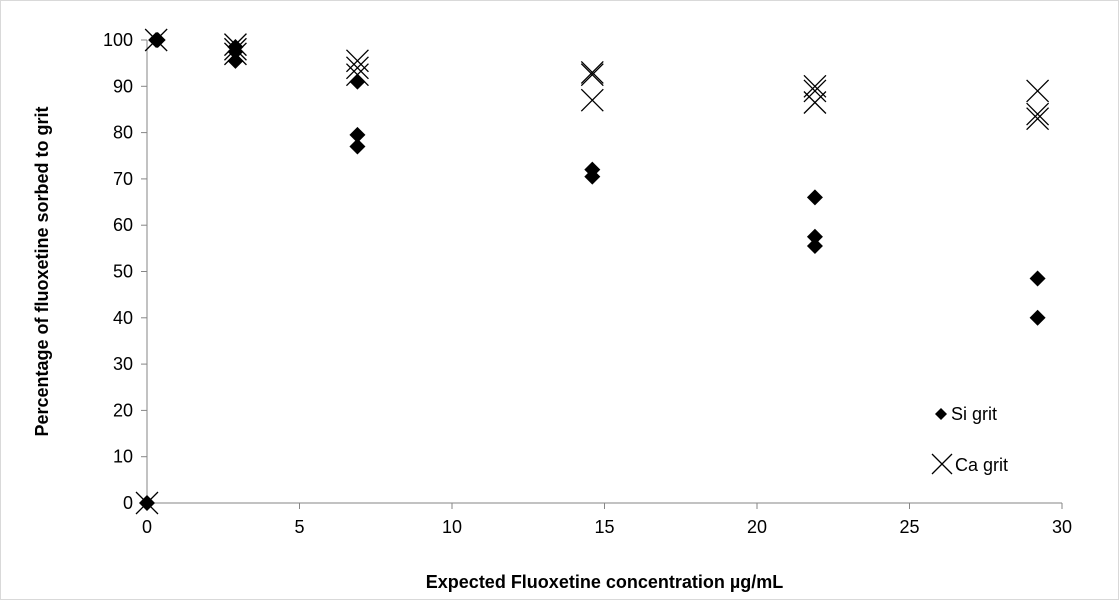 The height and width of the screenshot is (601, 1120). What do you see at coordinates (118, 40) in the screenshot?
I see `y-tick-label: 100` at bounding box center [118, 40].